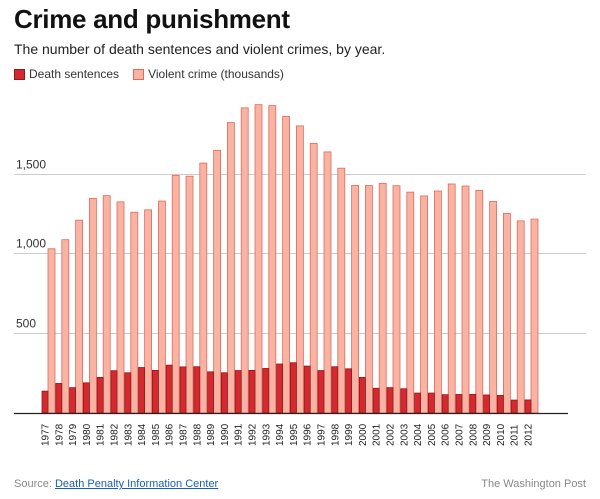  Describe the element at coordinates (238, 392) in the screenshot. I see `bar-death-sentences-1991` at that location.